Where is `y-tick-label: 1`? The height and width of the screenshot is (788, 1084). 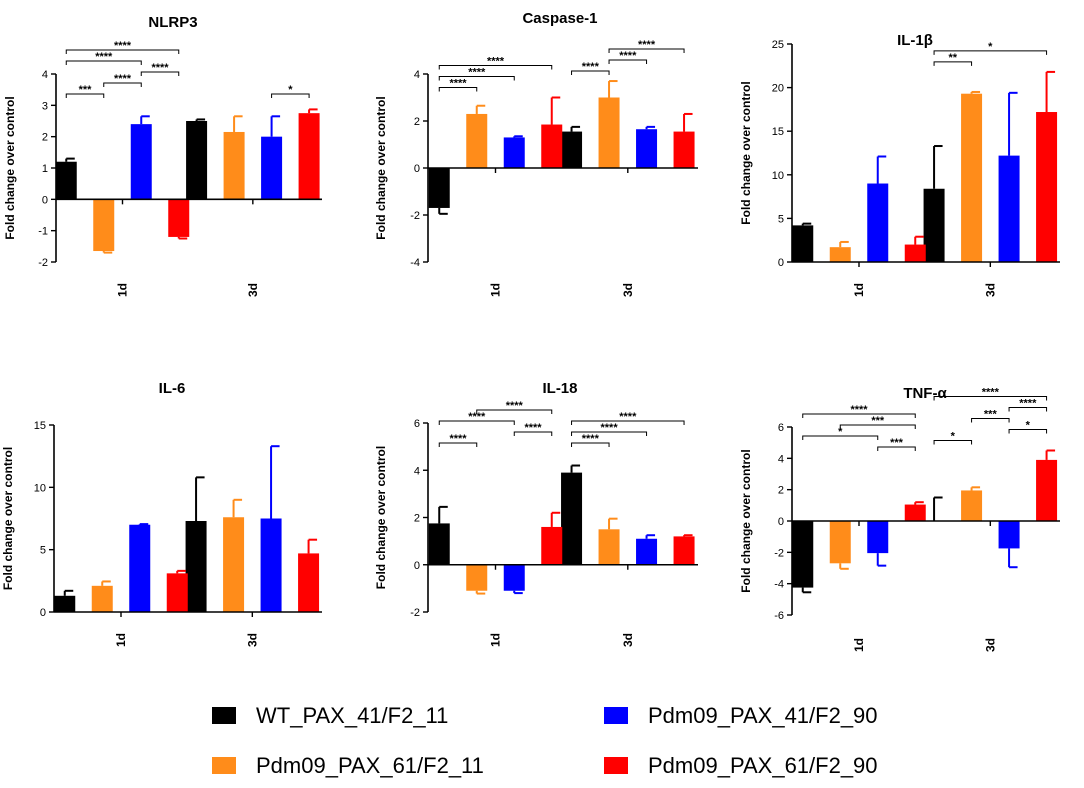 y-tick-label: 1 is located at coordinates (45, 169).